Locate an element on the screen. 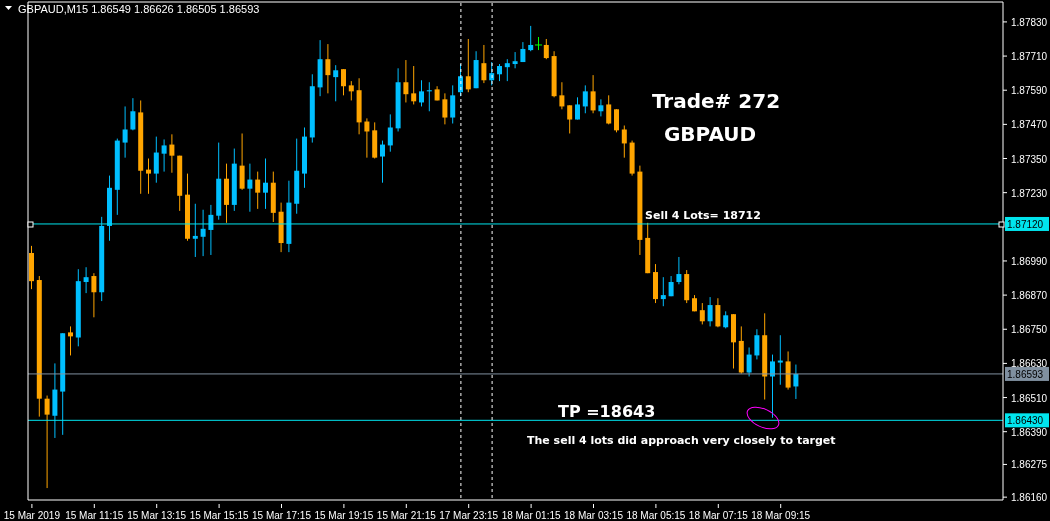 Image resolution: width=1050 pixels, height=521 pixels. x-tick-label: 15 Mar 11:15 is located at coordinates (94, 515).